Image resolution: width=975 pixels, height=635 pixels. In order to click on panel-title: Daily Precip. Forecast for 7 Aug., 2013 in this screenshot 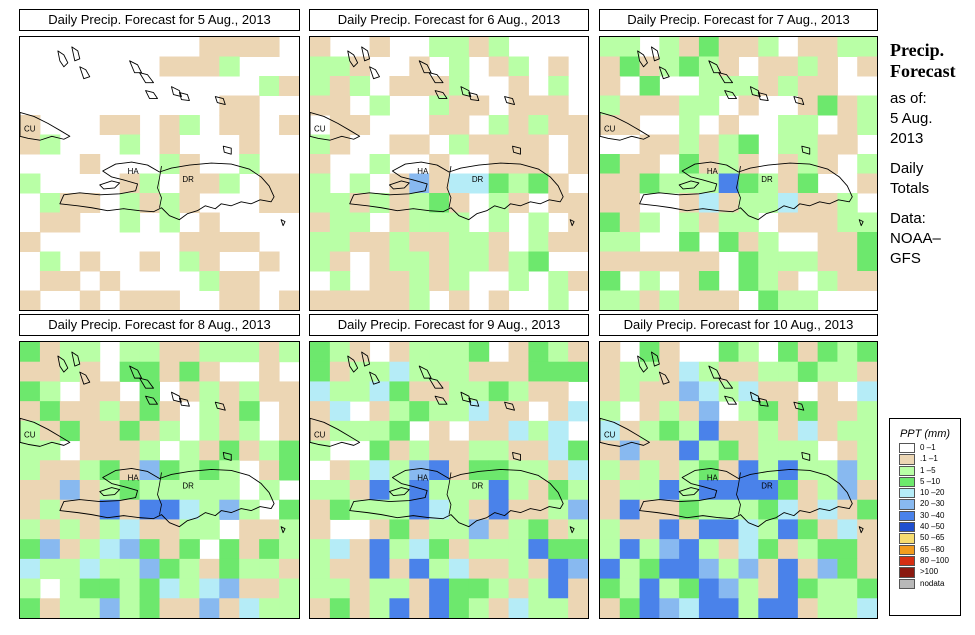, I will do `click(738, 20)`.